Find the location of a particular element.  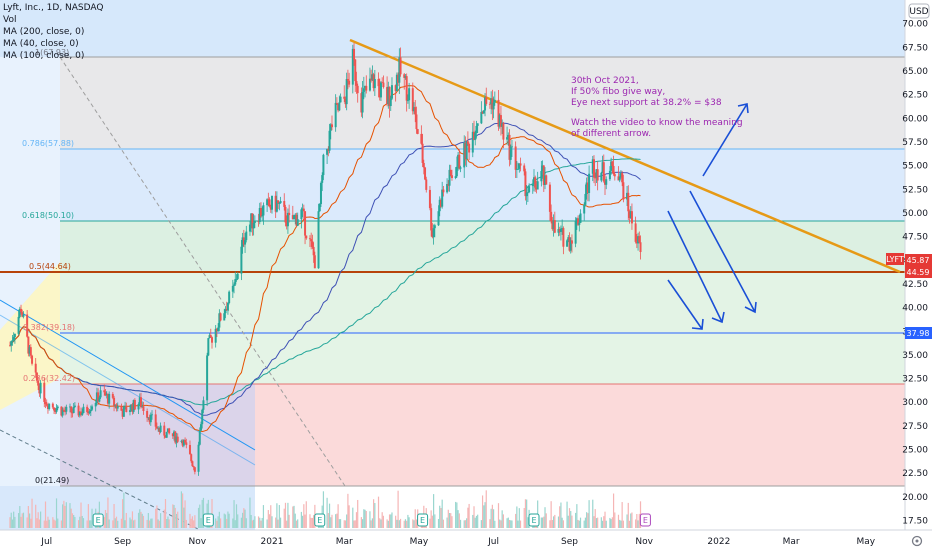

level-text: 44.59 is located at coordinates (918, 272).